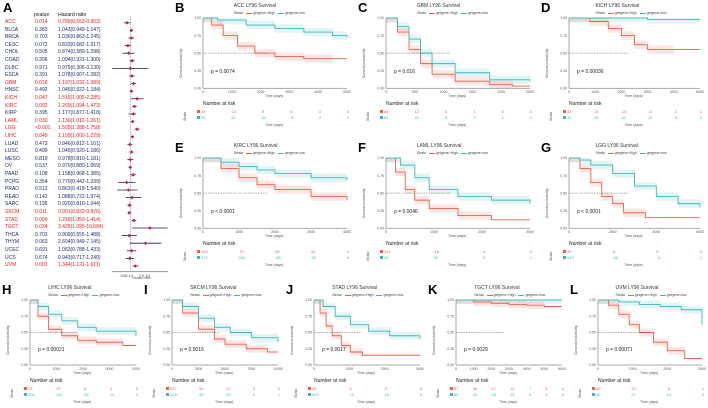 Image resolution: width=708 pixels, height=408 pixels. I want to click on forest-cancer-name: ACC, so click(10, 22).